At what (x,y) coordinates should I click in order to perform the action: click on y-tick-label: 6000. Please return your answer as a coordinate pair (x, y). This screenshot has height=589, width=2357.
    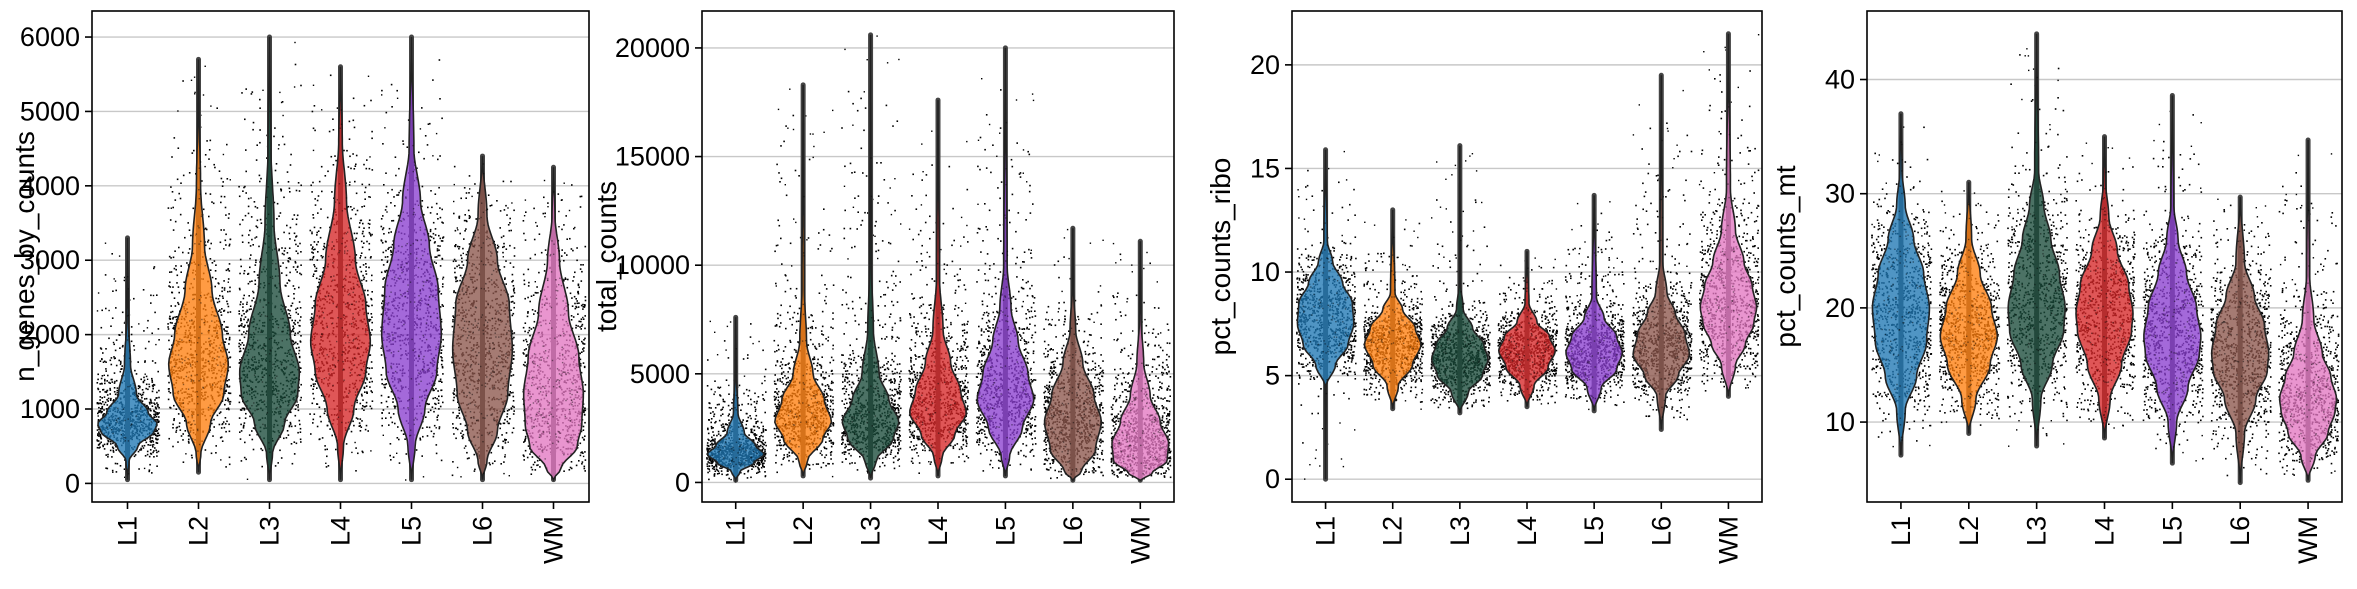
    Looking at the image, I should click on (50, 37).